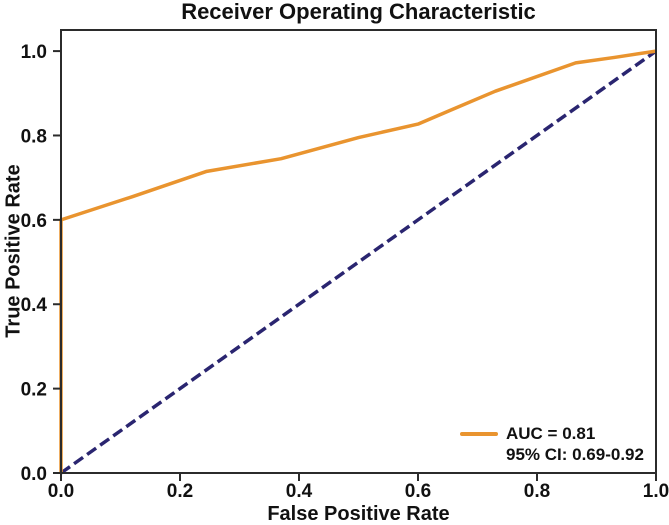 The image size is (669, 525). I want to click on legend-ci-label: 95% CI: 0.69-0.92, so click(575, 454).